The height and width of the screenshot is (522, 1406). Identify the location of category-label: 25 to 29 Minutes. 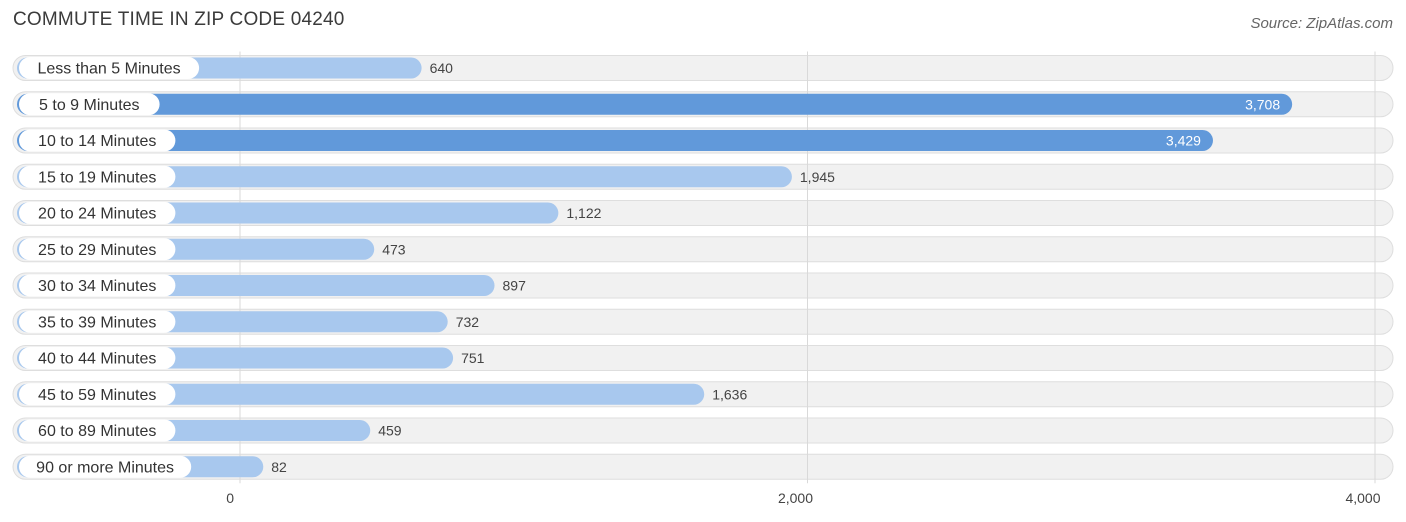
(97, 250).